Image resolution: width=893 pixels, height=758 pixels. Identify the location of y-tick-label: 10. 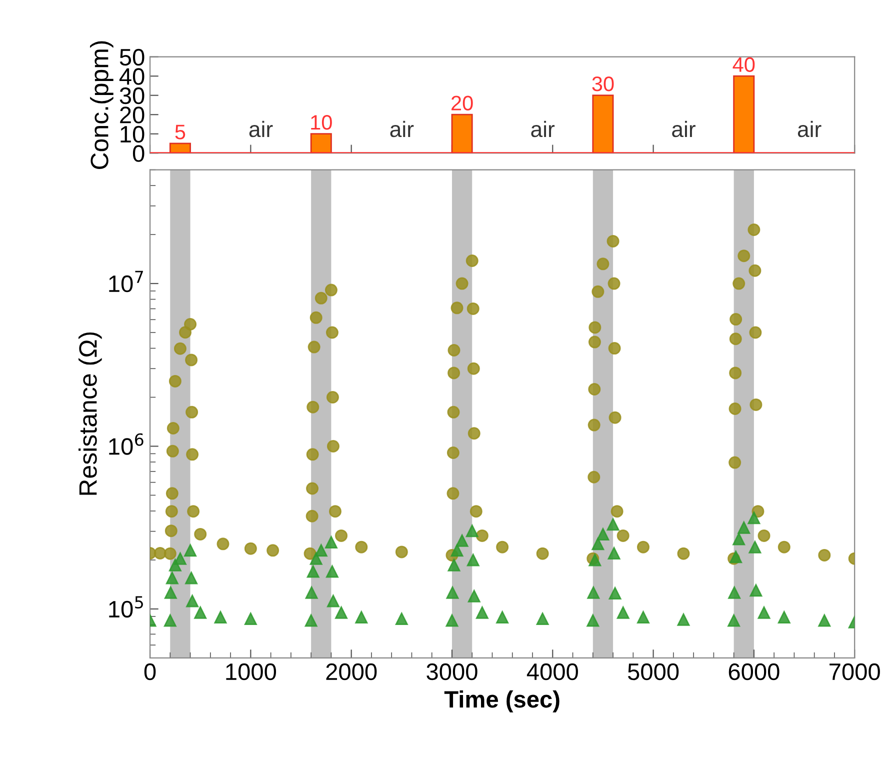
(132, 134).